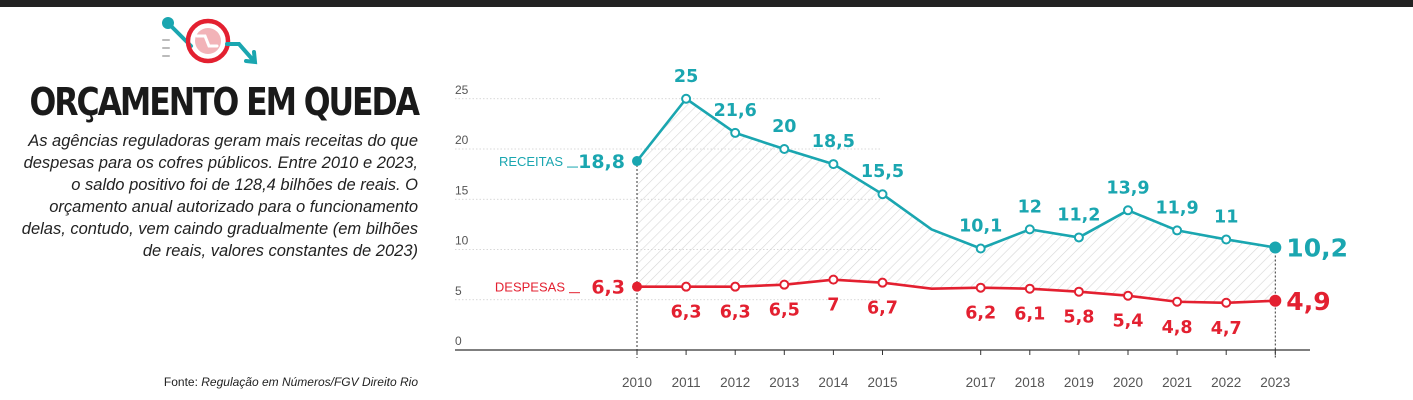 The width and height of the screenshot is (1413, 400). What do you see at coordinates (980, 226) in the screenshot?
I see `value-label: 10,1` at bounding box center [980, 226].